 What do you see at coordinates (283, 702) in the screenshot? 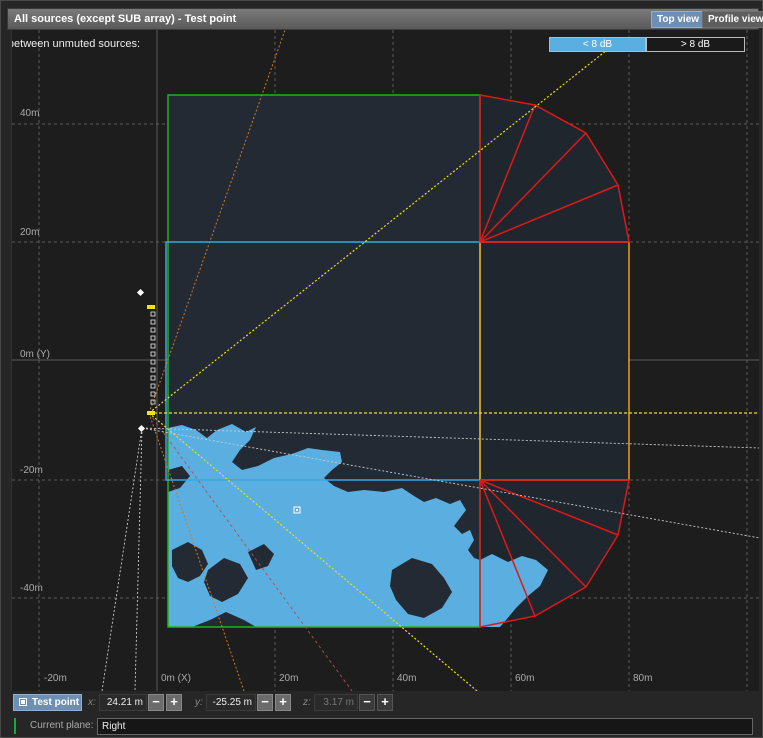
I see `y-increment-button: +` at bounding box center [283, 702].